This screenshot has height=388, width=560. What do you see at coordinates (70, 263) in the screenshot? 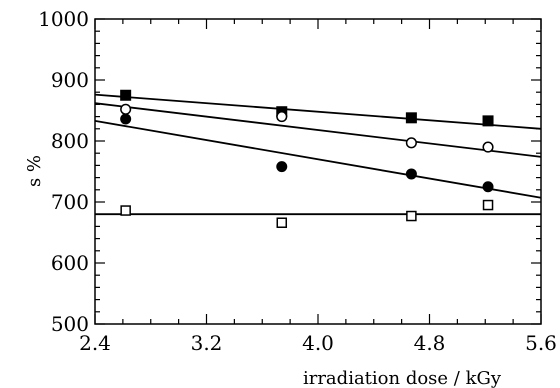
I see `y-tick-label: 600` at bounding box center [70, 263].